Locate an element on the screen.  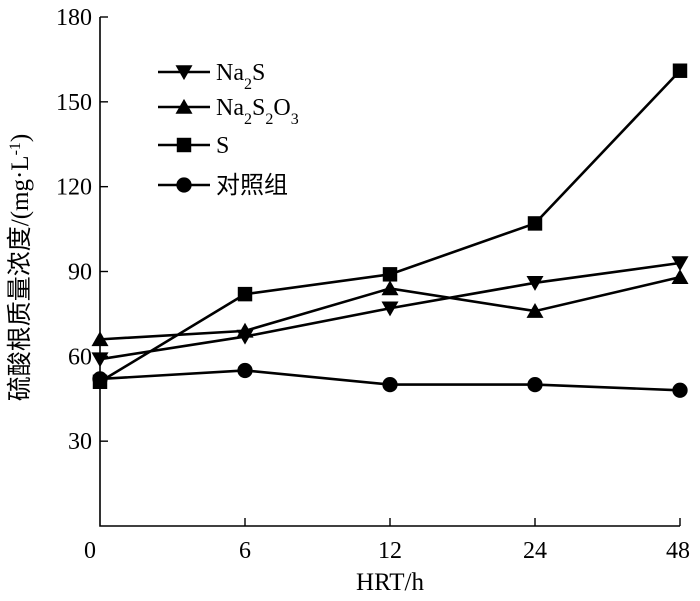
legend-label: Na2S2O3 is located at coordinates (257, 111).